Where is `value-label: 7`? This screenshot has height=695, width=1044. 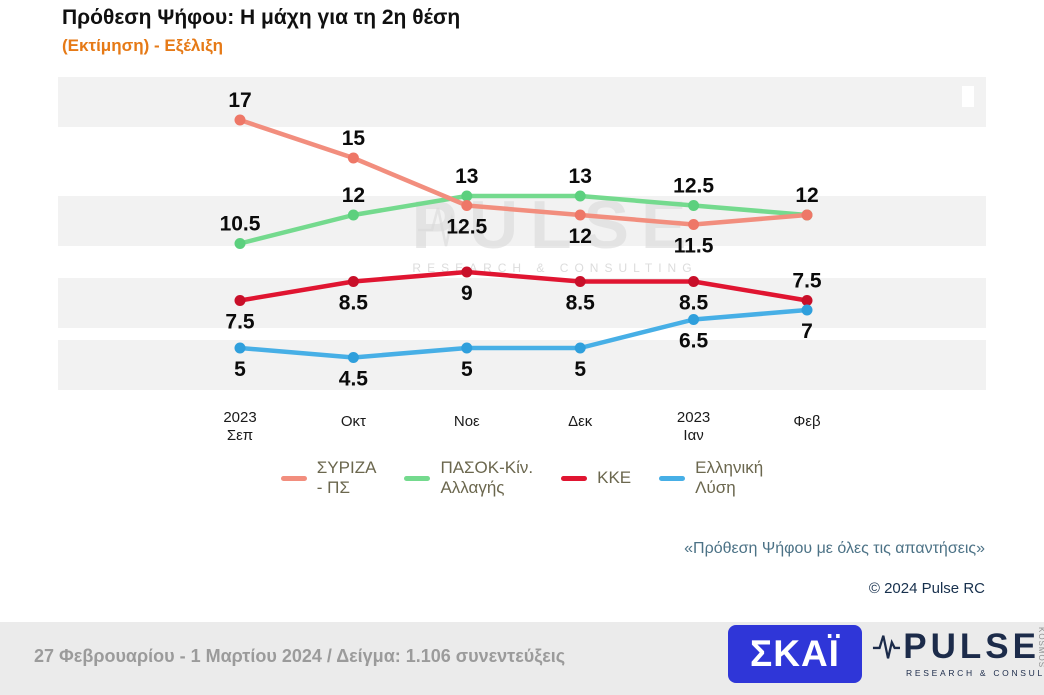 value-label: 7 is located at coordinates (807, 331).